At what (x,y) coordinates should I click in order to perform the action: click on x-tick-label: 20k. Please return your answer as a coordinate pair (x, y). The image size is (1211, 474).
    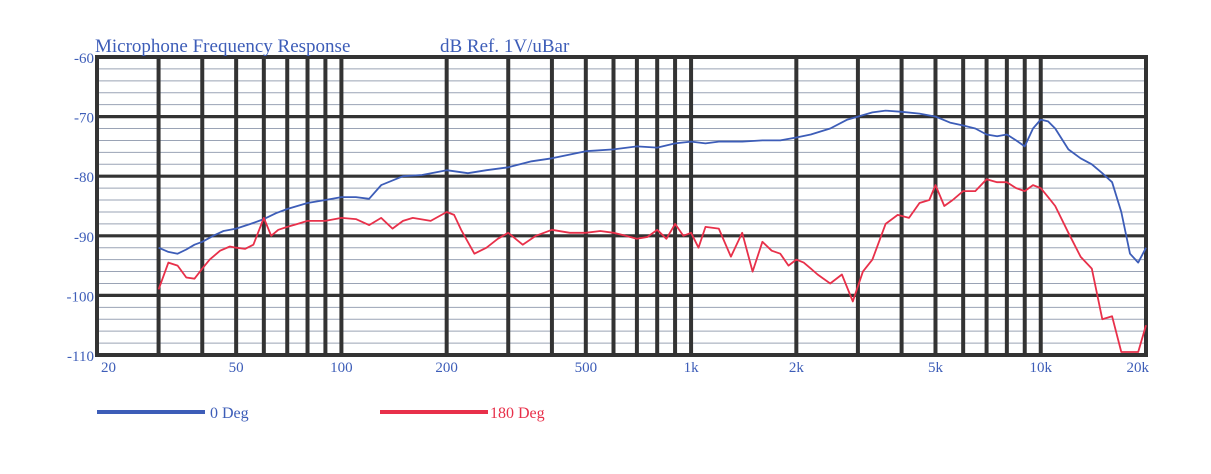
    Looking at the image, I should click on (1138, 368).